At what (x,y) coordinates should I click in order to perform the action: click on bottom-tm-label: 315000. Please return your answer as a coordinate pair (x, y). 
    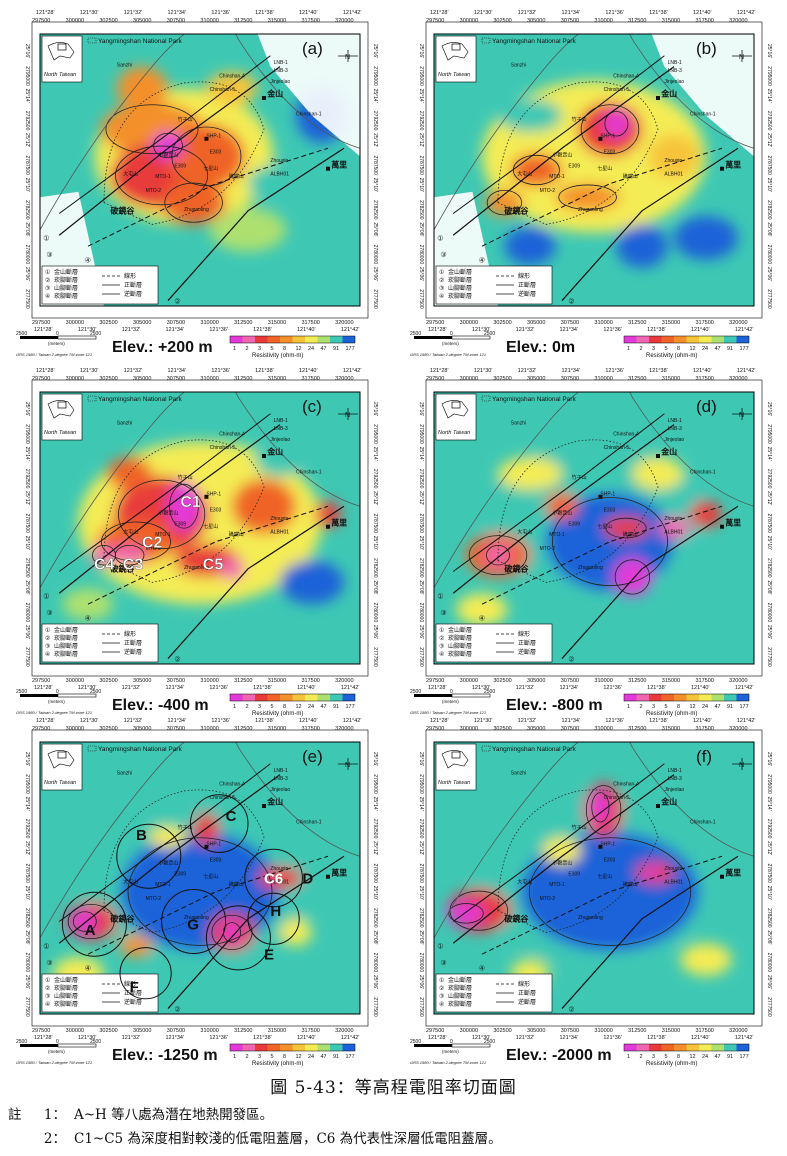
    Looking at the image, I should click on (277, 1031).